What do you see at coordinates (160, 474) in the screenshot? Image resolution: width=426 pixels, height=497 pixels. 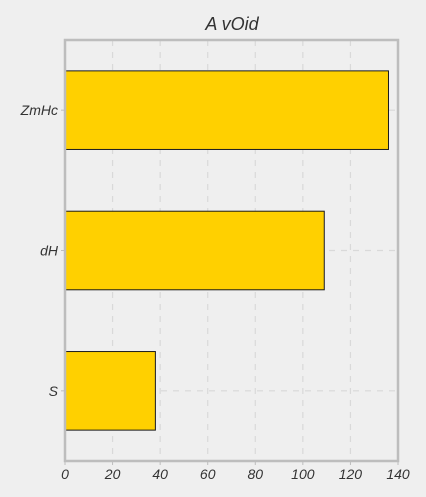 I see `x-tick-label: 40` at bounding box center [160, 474].